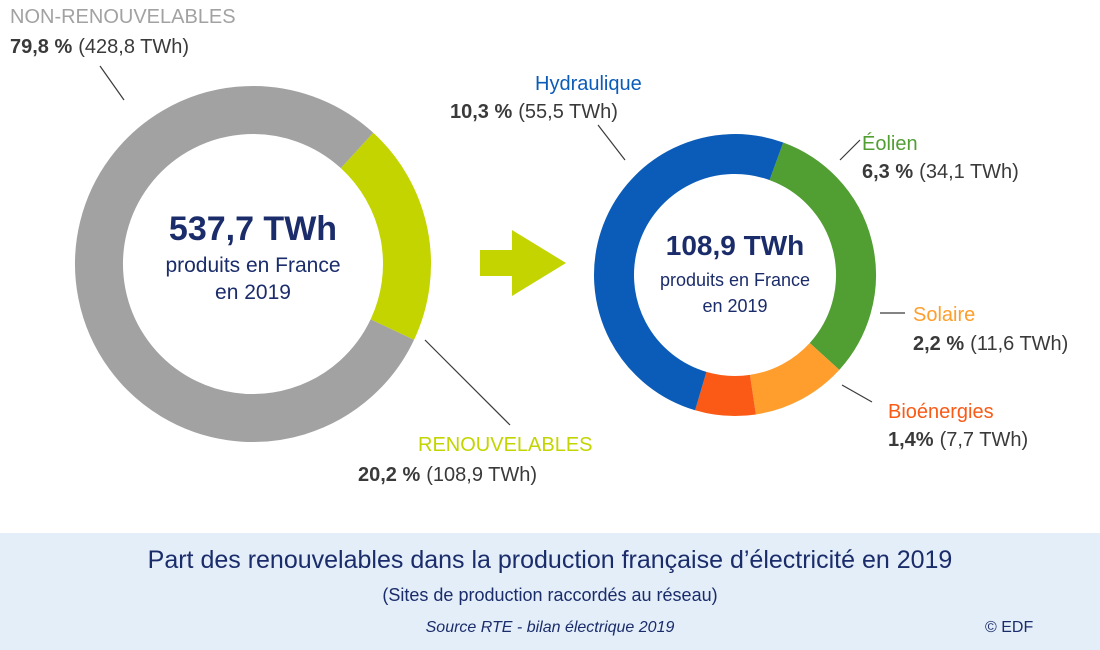 The height and width of the screenshot is (650, 1100). What do you see at coordinates (1009, 627) in the screenshot?
I see `copyright-notice: © EDF` at bounding box center [1009, 627].